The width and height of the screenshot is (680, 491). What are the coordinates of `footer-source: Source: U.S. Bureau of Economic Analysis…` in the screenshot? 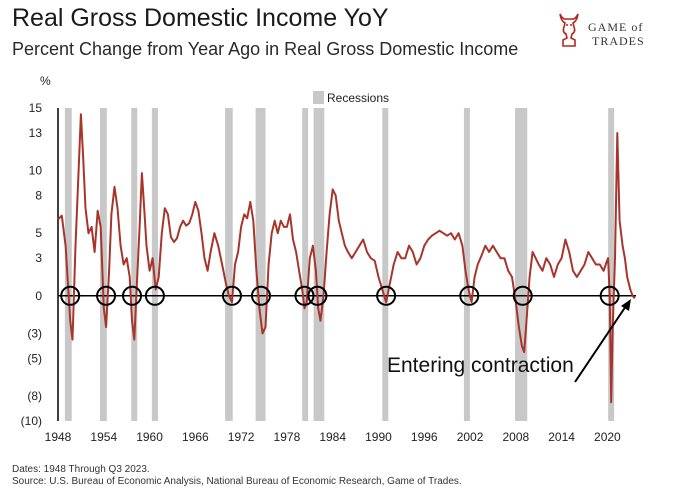 It's located at (237, 481).